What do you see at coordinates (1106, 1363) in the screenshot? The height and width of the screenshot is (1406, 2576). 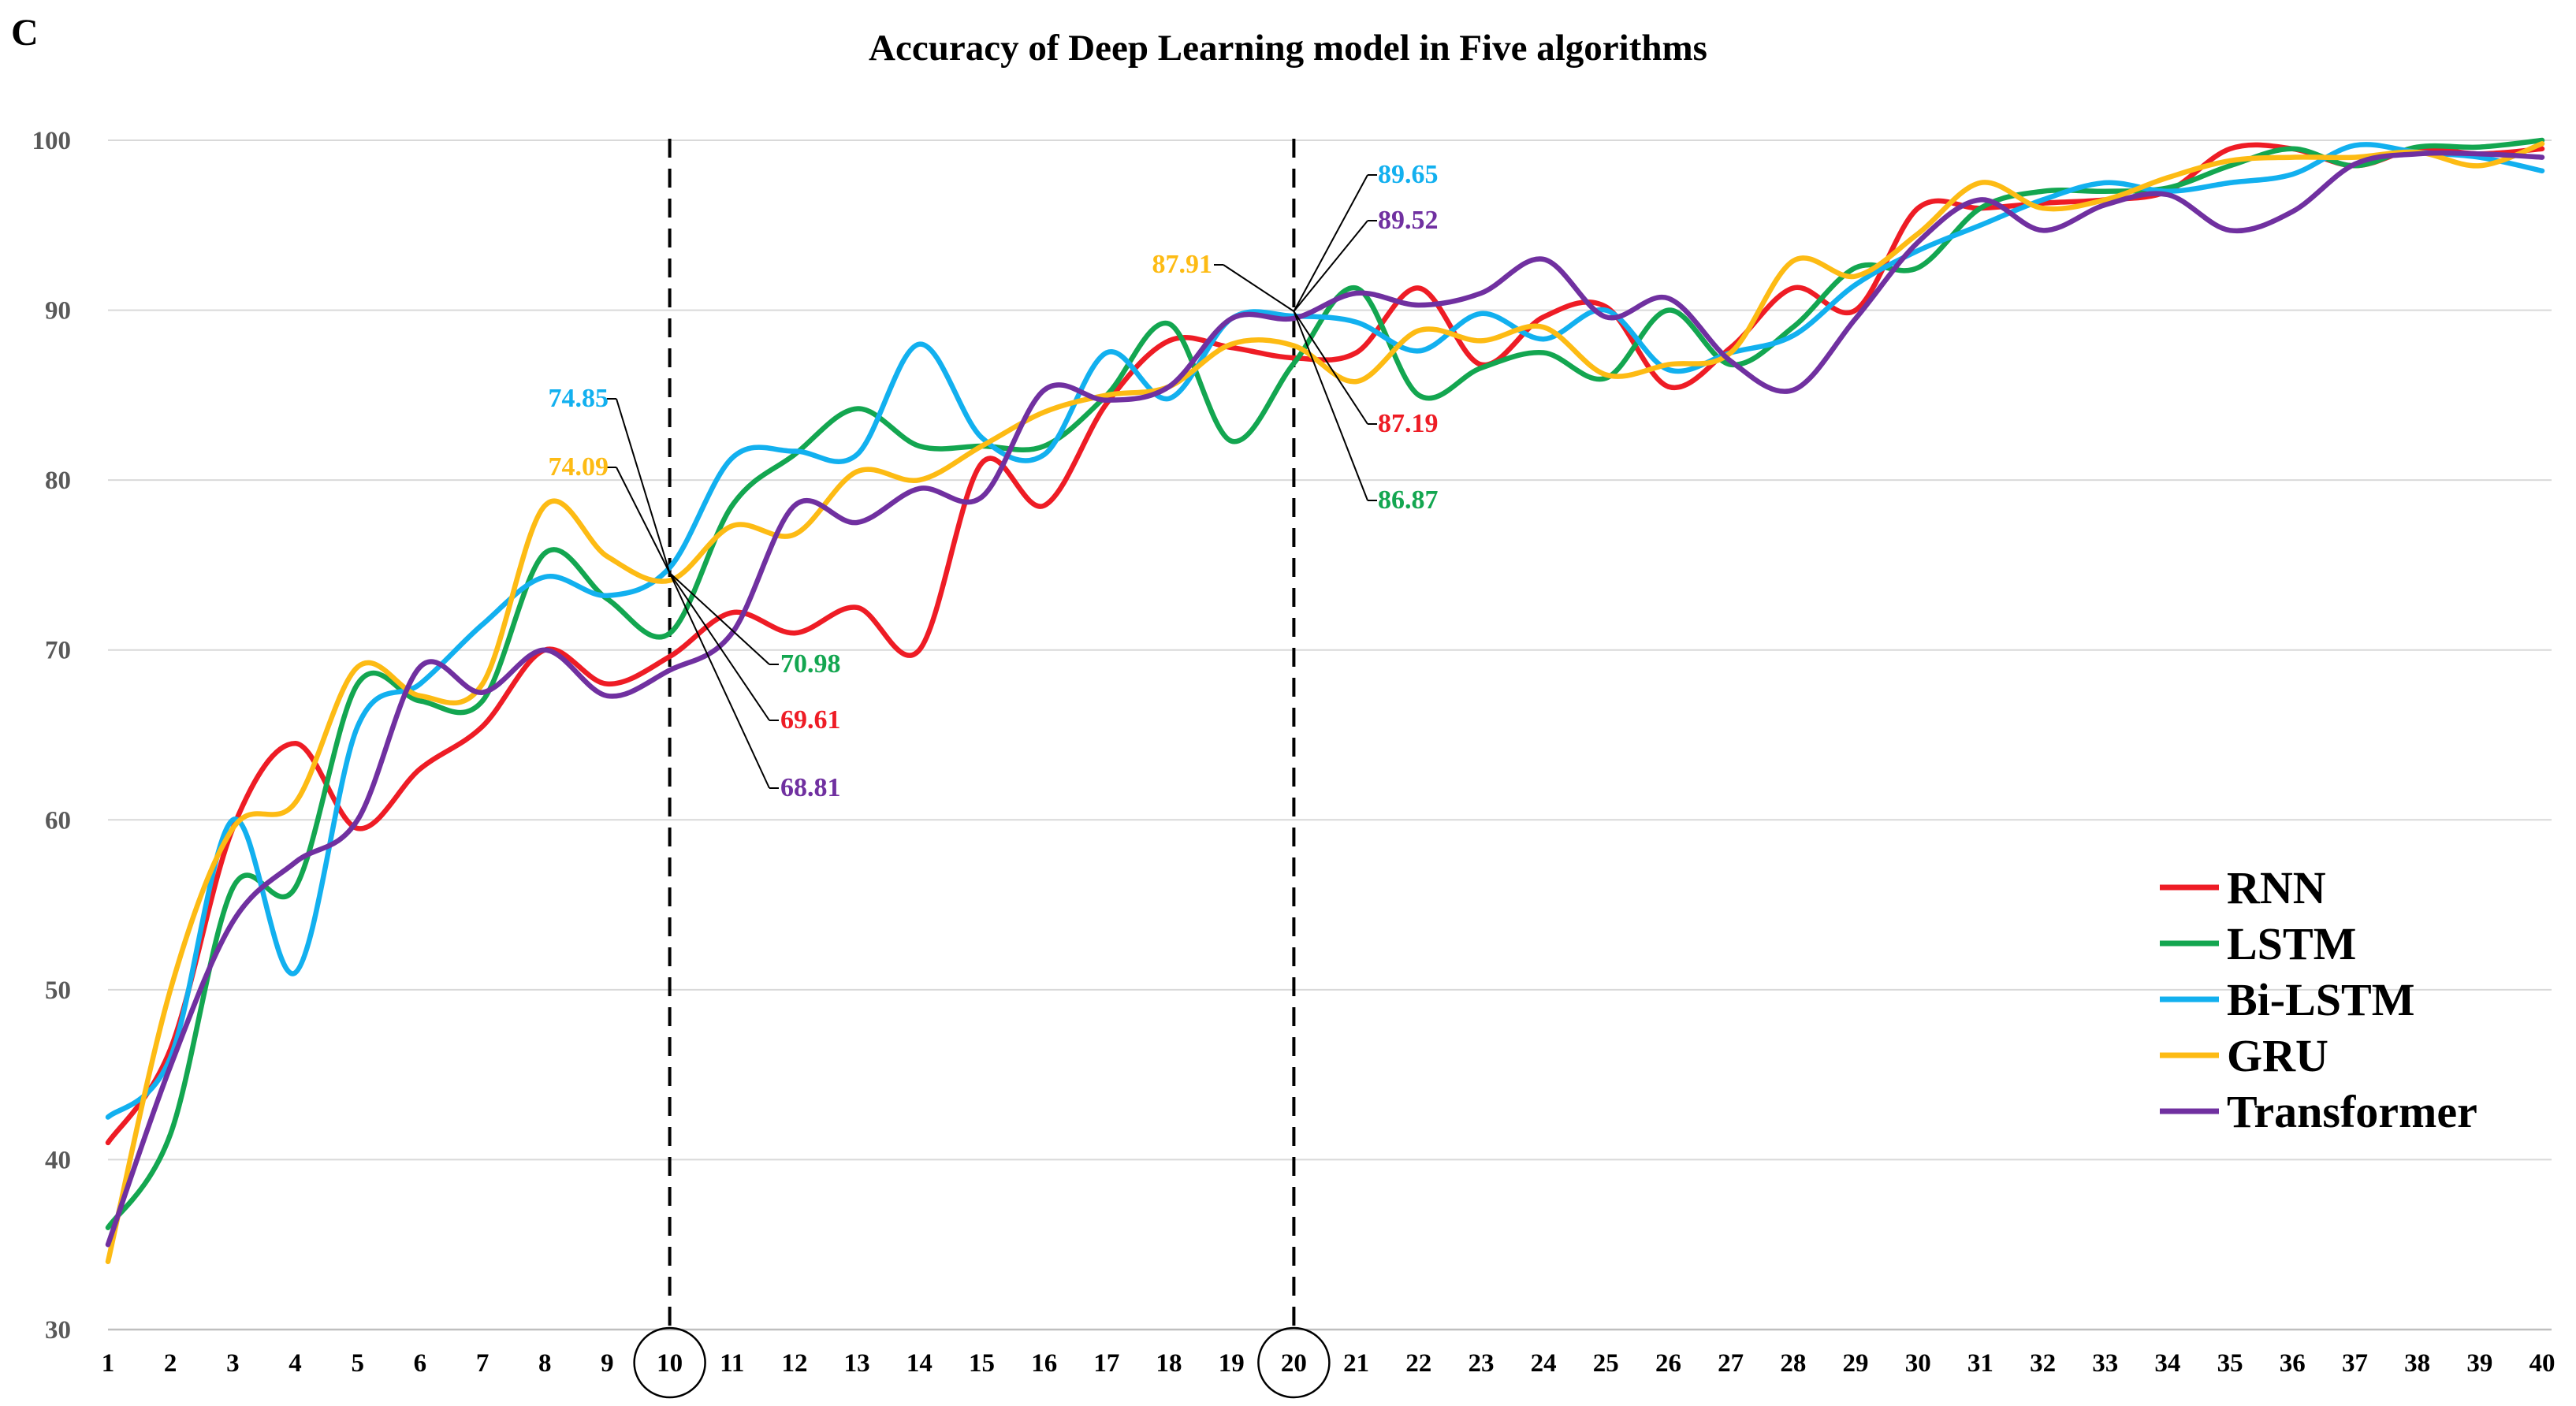 I see `x-tick-label-17: 17` at bounding box center [1106, 1363].